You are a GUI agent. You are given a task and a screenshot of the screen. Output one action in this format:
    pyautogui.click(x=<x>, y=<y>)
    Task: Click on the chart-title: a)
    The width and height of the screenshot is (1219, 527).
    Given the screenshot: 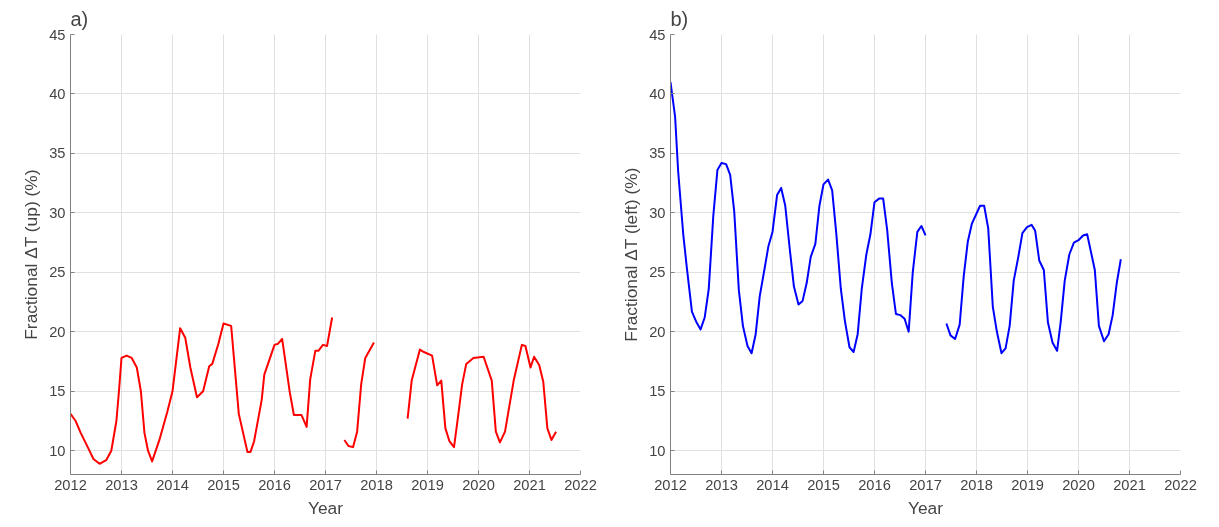 What is the action you would take?
    pyautogui.click(x=79, y=18)
    